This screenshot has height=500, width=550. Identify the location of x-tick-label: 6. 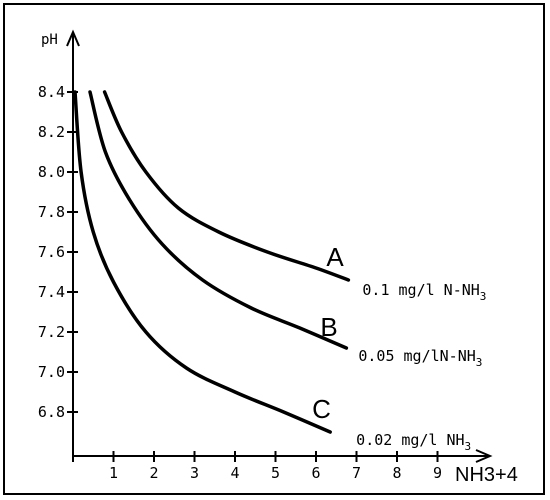
(315, 473).